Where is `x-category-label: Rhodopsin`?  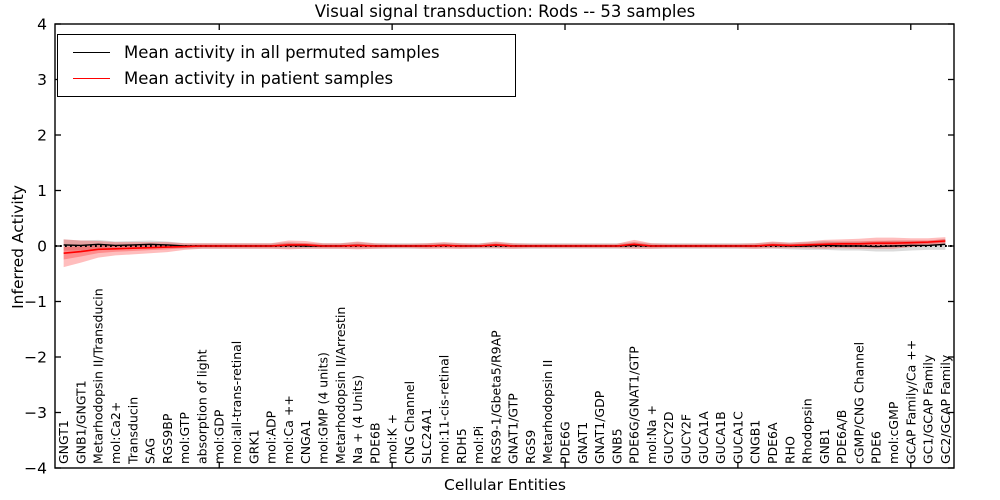
x-category-label: Rhodopsin is located at coordinates (807, 431).